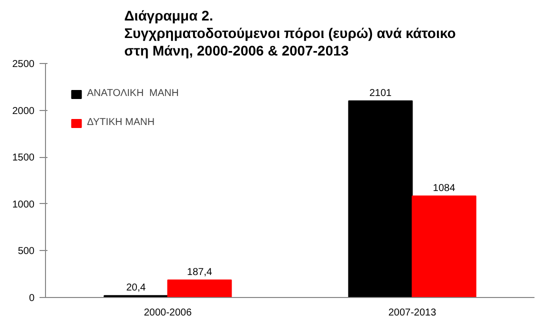 The width and height of the screenshot is (554, 327). I want to click on data-label: 20,4, so click(136, 288).